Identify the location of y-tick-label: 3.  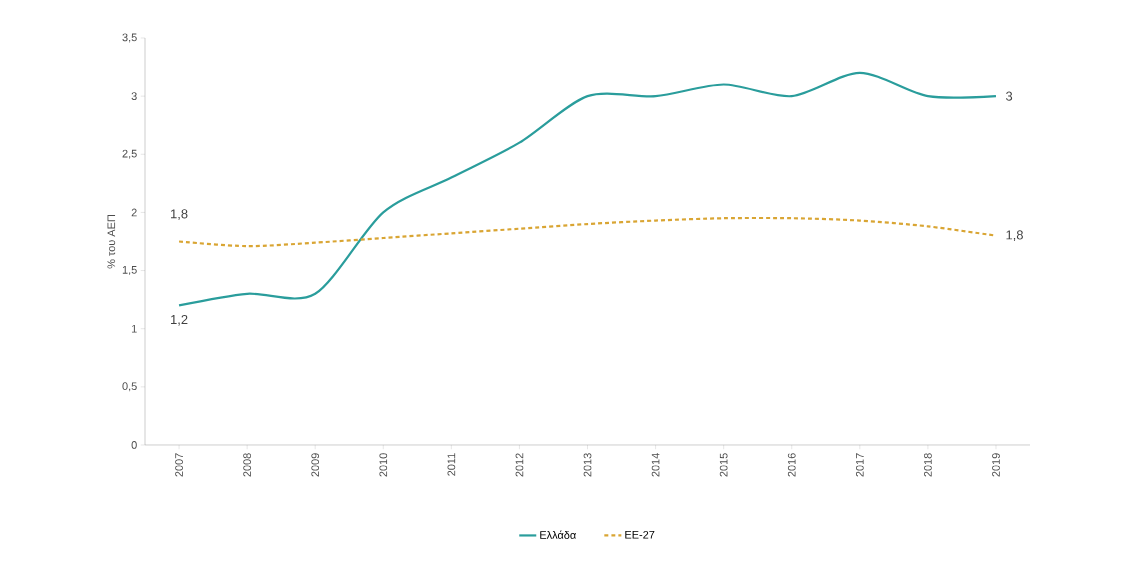
(134, 96).